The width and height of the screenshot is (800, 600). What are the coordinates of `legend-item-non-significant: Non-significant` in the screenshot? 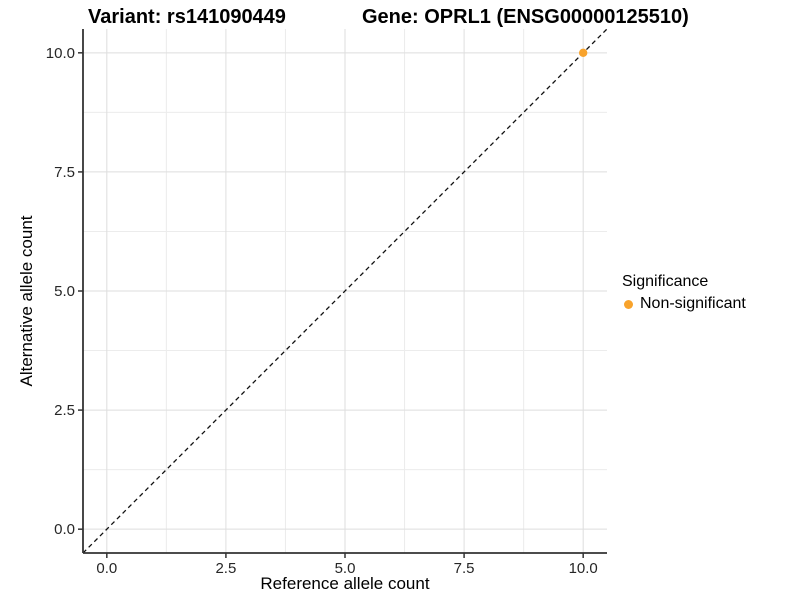 It's located at (684, 304).